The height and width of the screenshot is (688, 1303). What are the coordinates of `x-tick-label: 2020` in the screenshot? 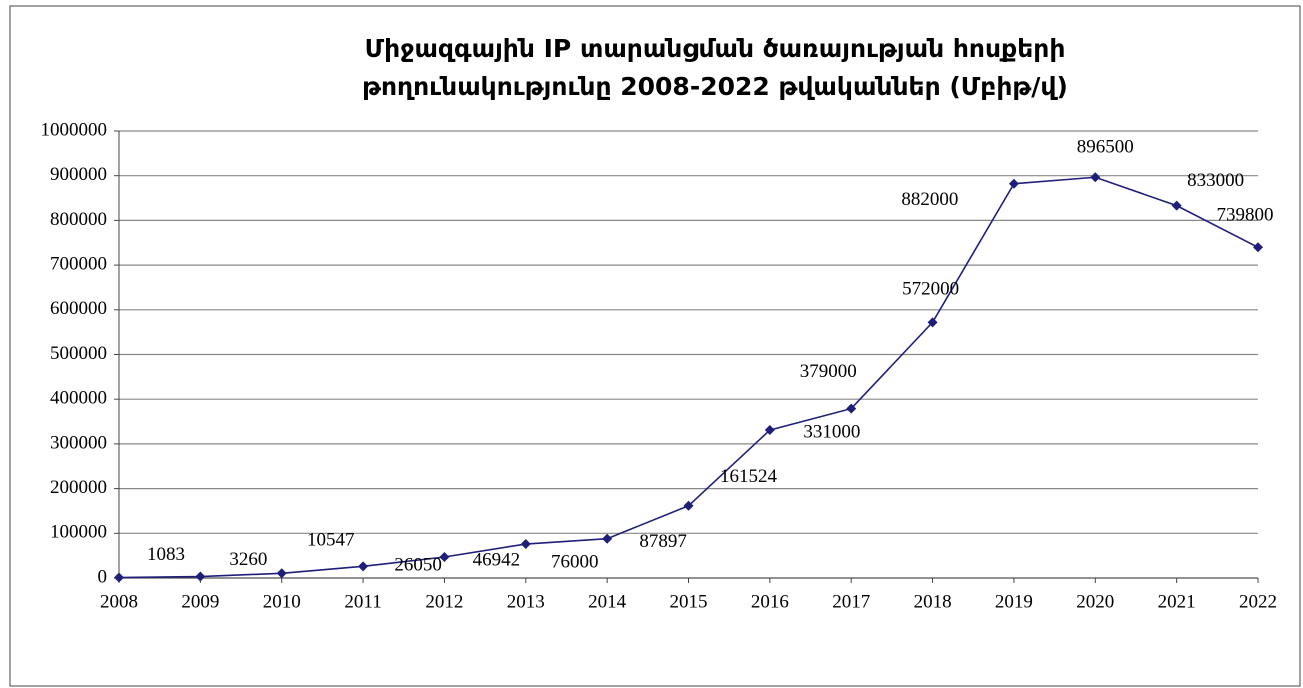 It's located at (1095, 601).